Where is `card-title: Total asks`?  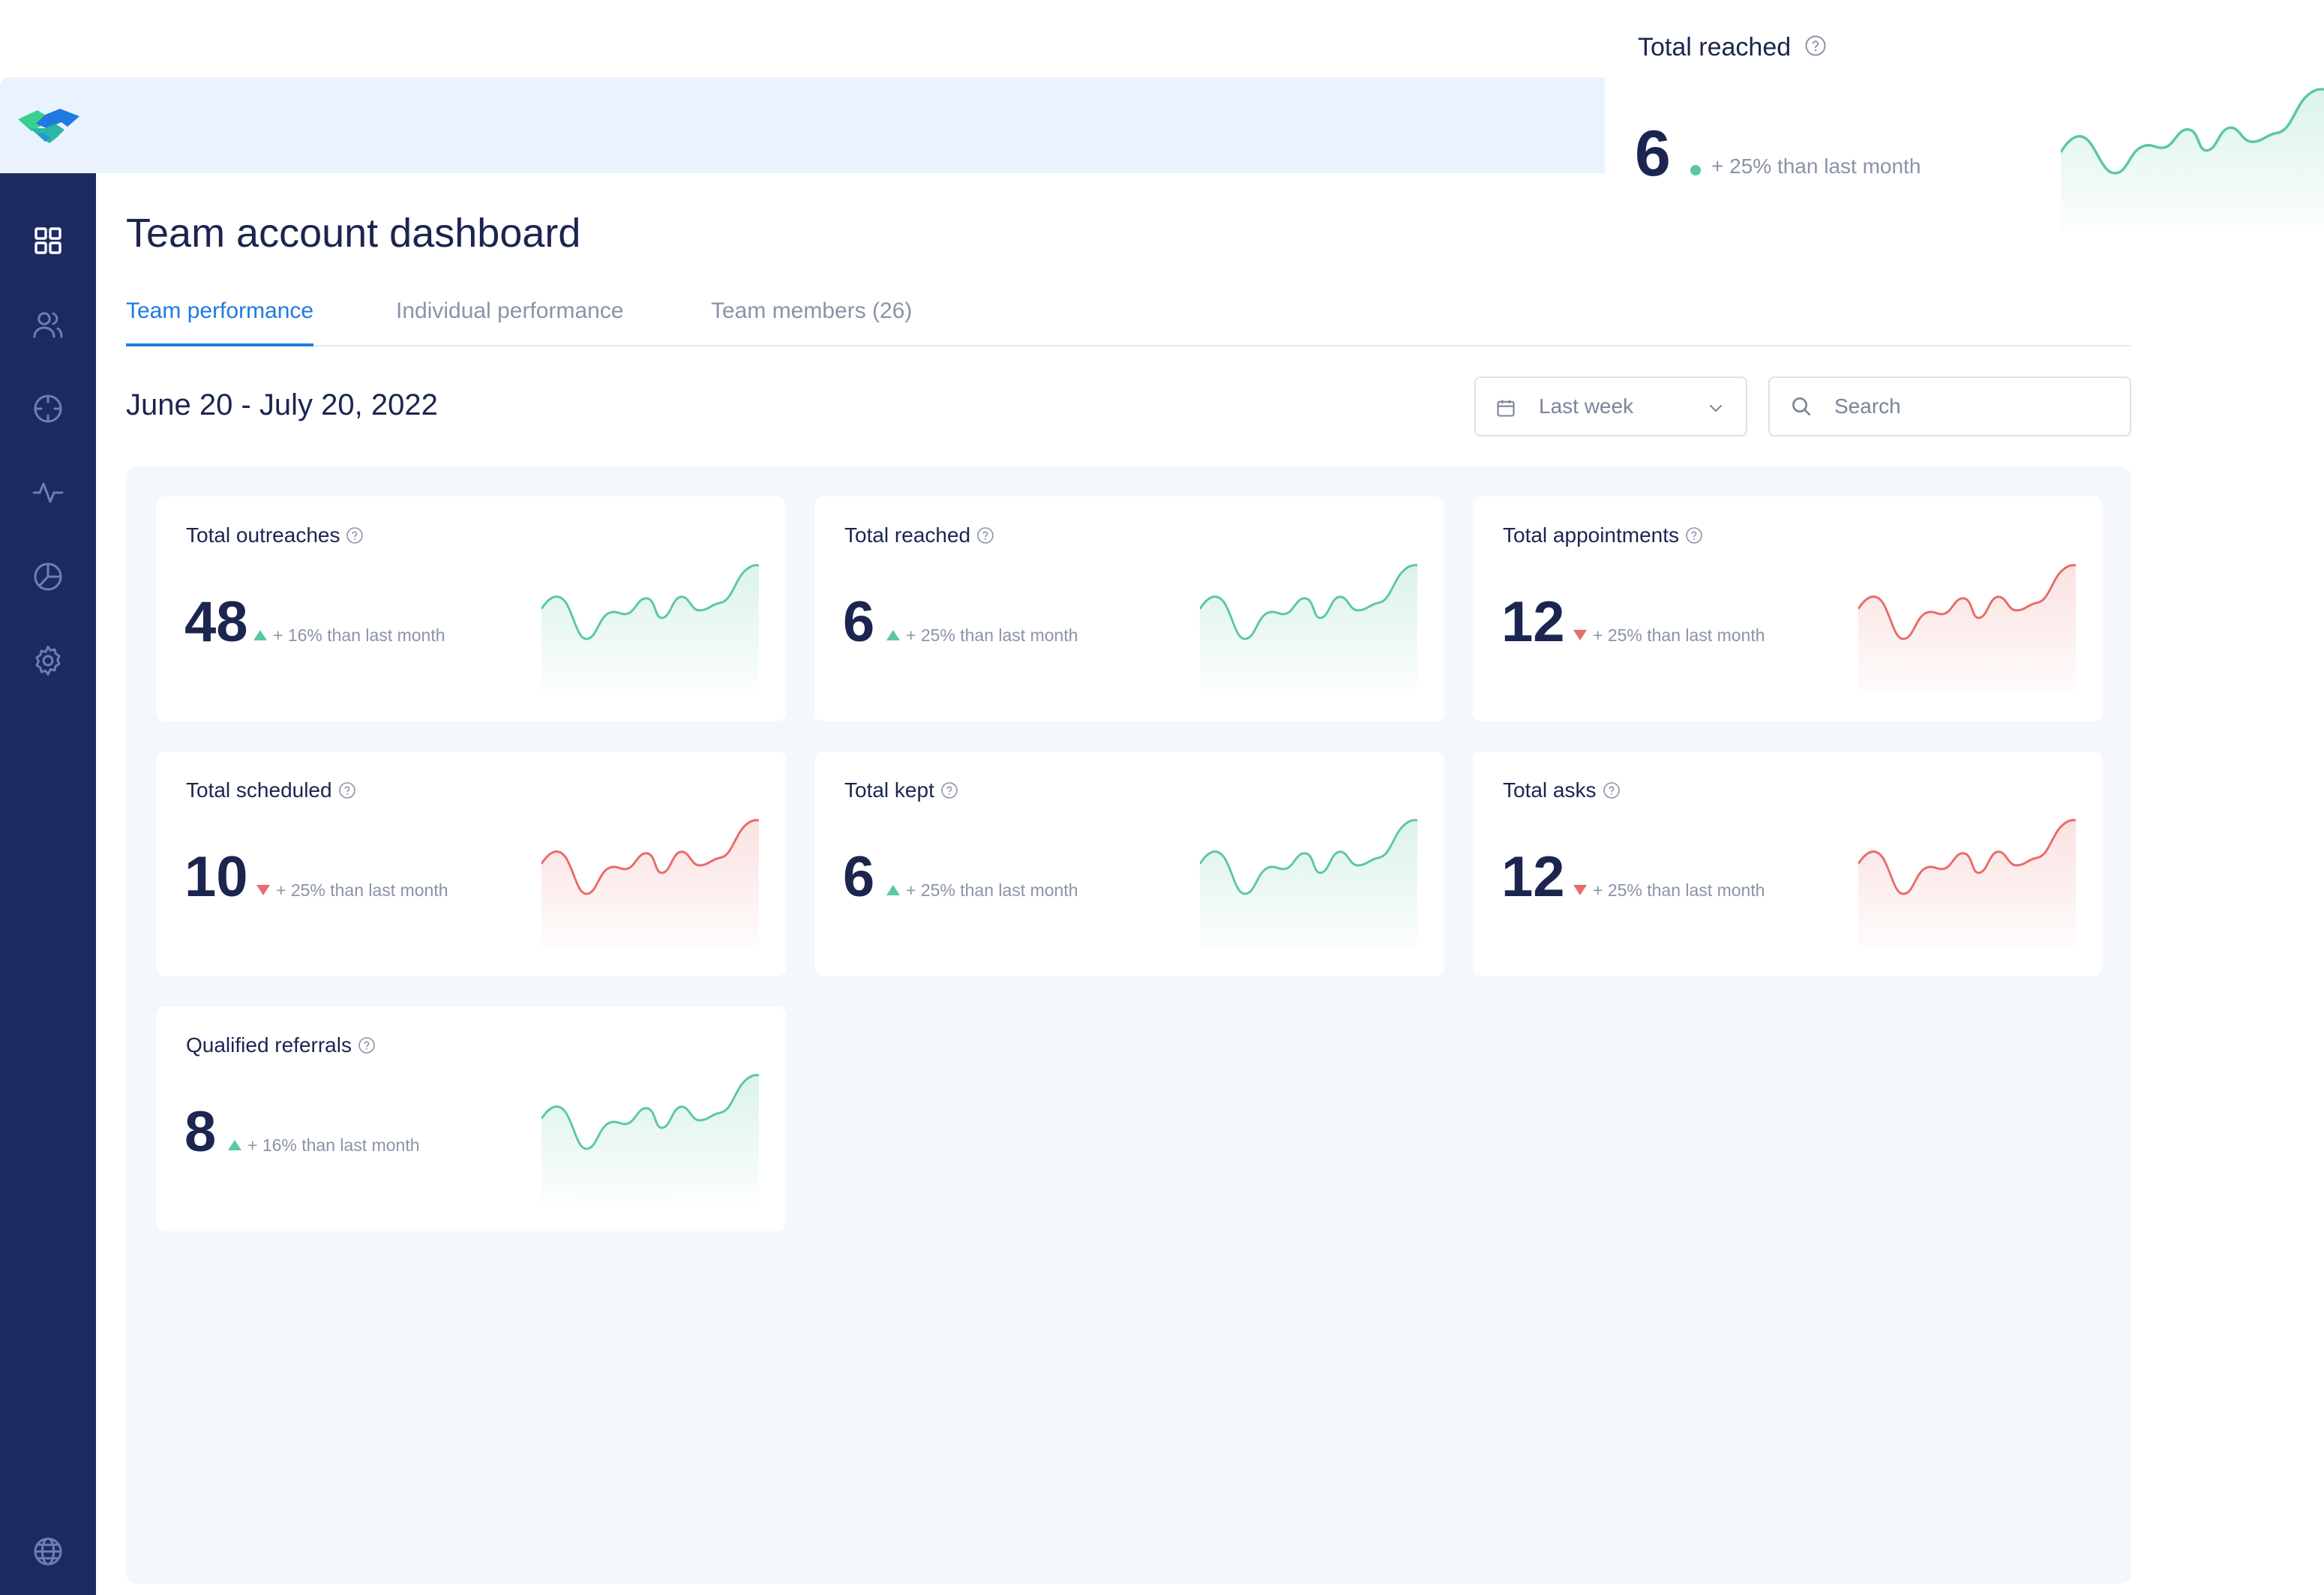 card-title: Total asks is located at coordinates (1562, 790).